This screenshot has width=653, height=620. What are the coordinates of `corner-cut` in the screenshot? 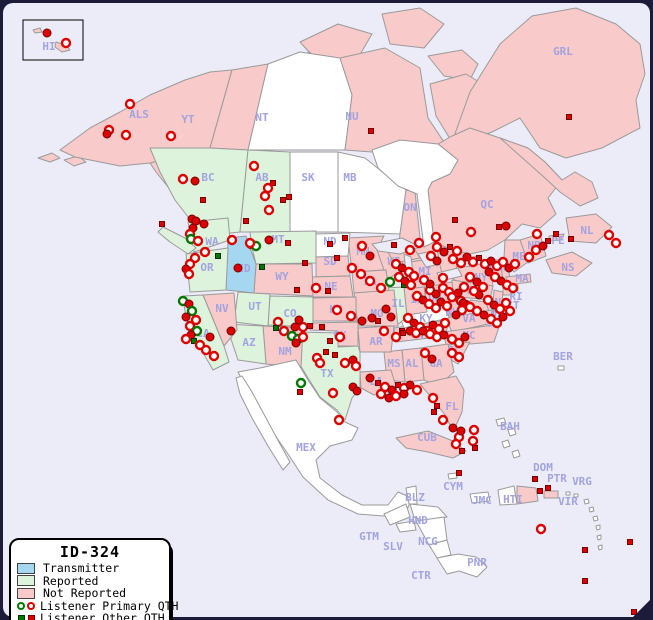 It's located at (641, 608).